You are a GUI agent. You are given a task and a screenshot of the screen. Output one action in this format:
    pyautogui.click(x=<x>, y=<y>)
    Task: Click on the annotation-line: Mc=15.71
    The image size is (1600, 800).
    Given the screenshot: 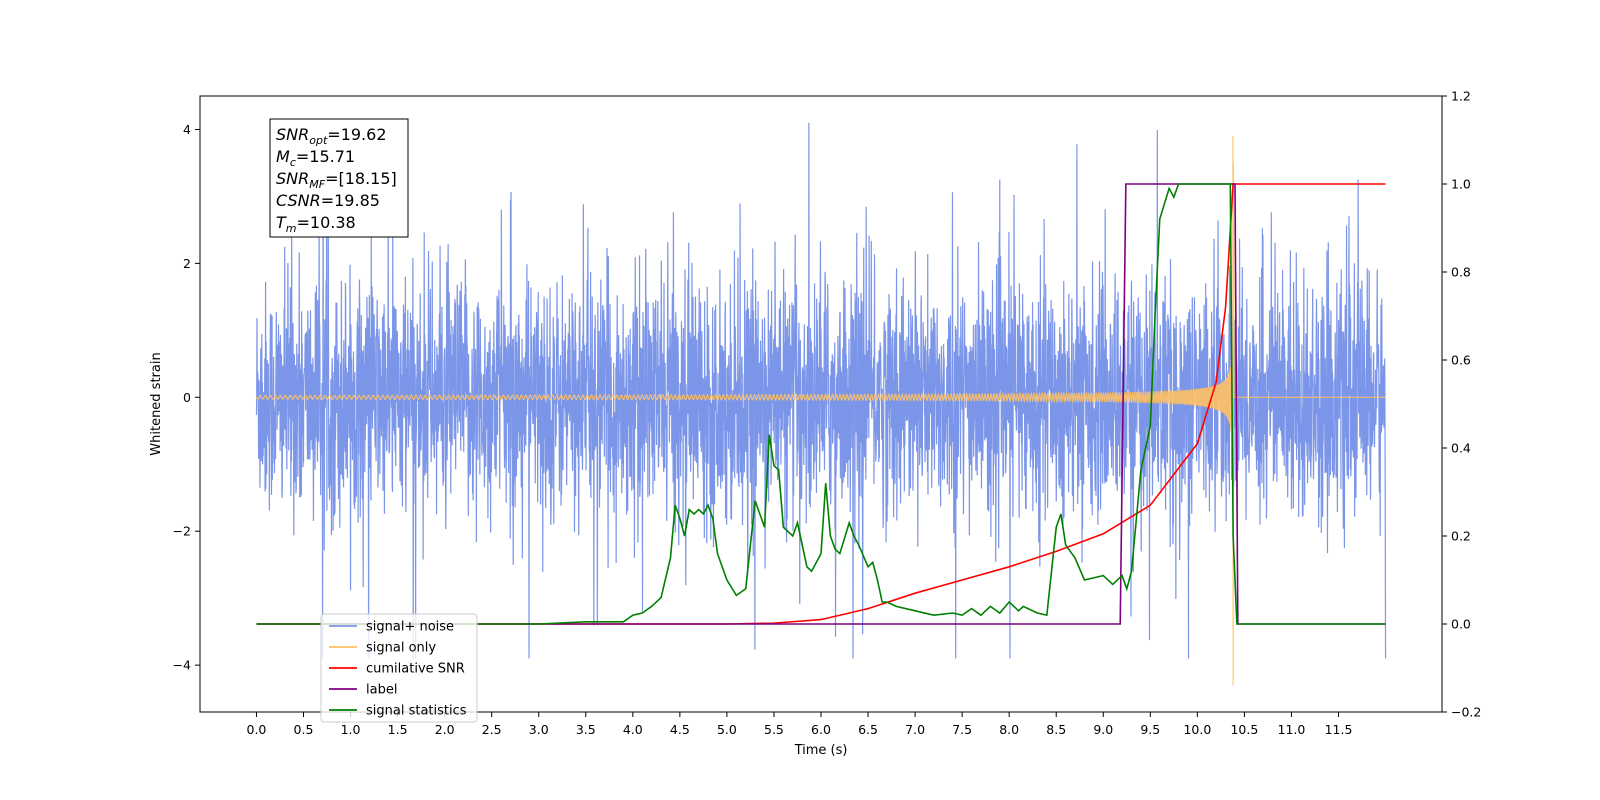 What is the action you would take?
    pyautogui.click(x=315, y=158)
    